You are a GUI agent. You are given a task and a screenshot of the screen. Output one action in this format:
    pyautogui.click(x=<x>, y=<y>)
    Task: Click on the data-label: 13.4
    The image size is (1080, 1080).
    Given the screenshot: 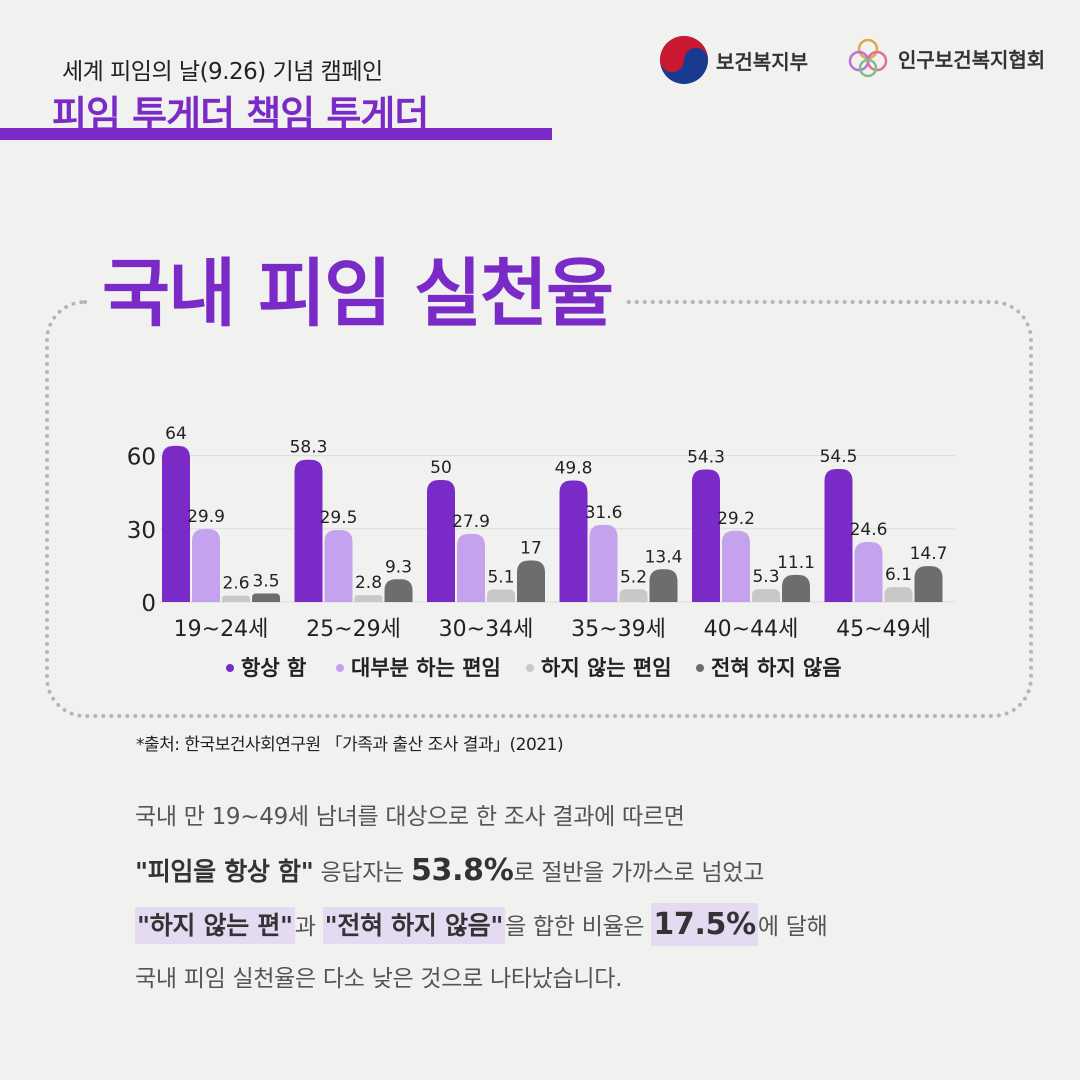 What is the action you would take?
    pyautogui.click(x=664, y=557)
    